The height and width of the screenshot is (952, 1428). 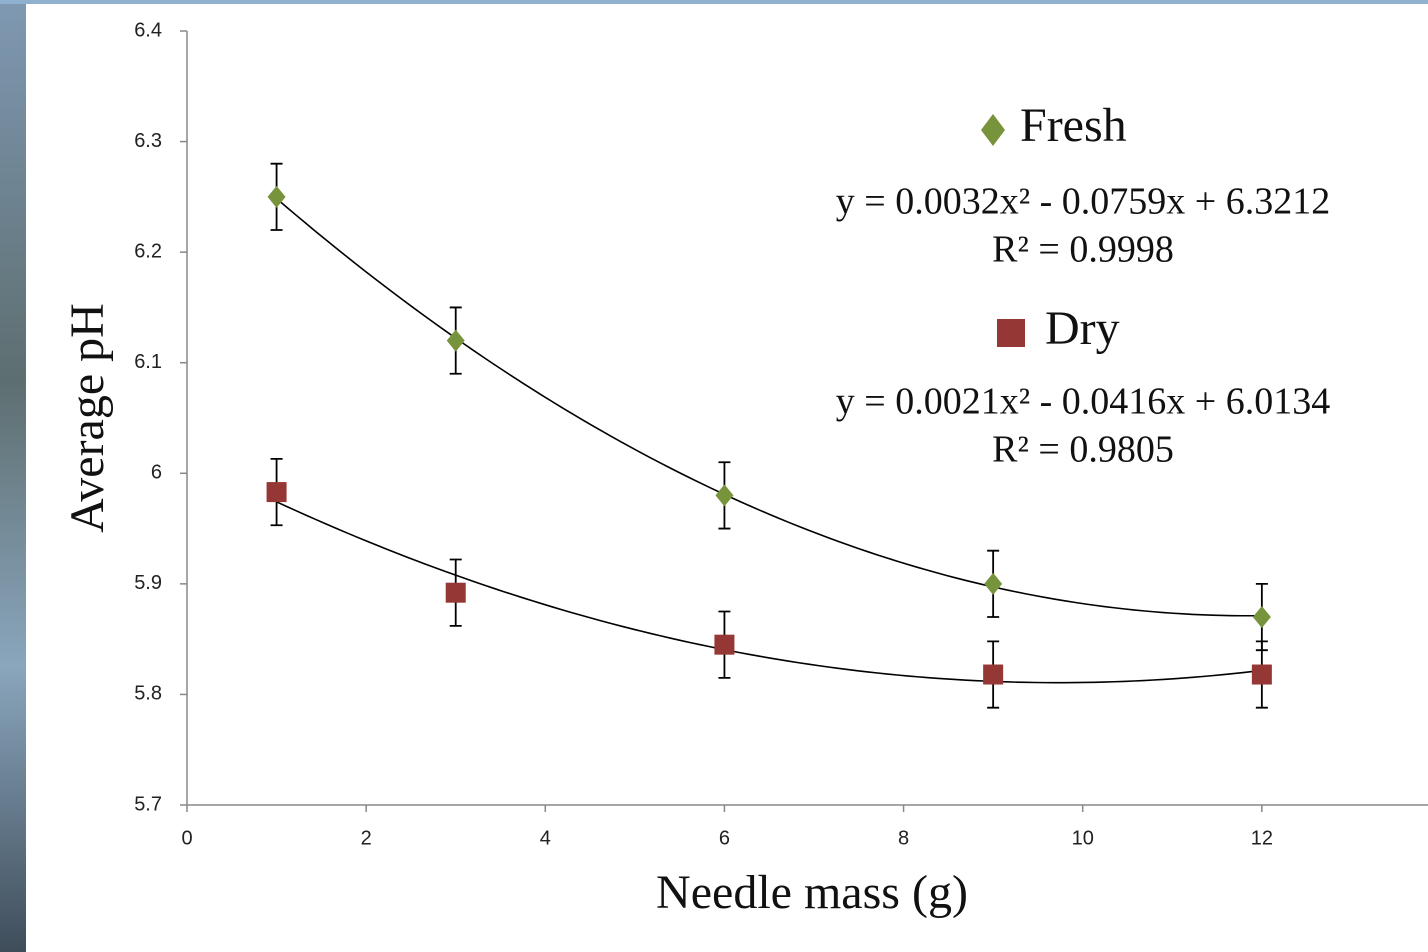 What do you see at coordinates (366, 838) in the screenshot?
I see `x-tick-label: 2` at bounding box center [366, 838].